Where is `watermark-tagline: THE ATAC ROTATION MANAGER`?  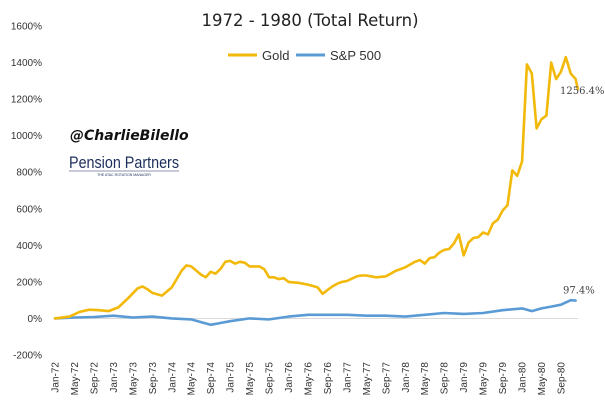 watermark-tagline: THE ATAC ROTATION MANAGER is located at coordinates (124, 175).